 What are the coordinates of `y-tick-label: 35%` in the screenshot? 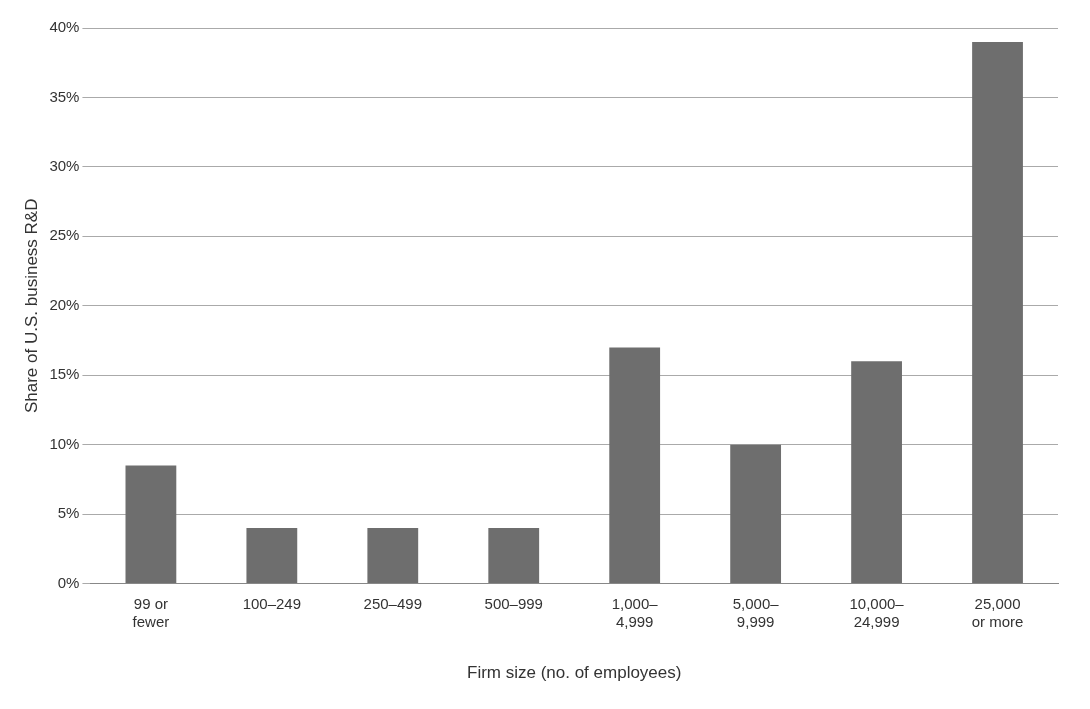 It's located at (64, 96).